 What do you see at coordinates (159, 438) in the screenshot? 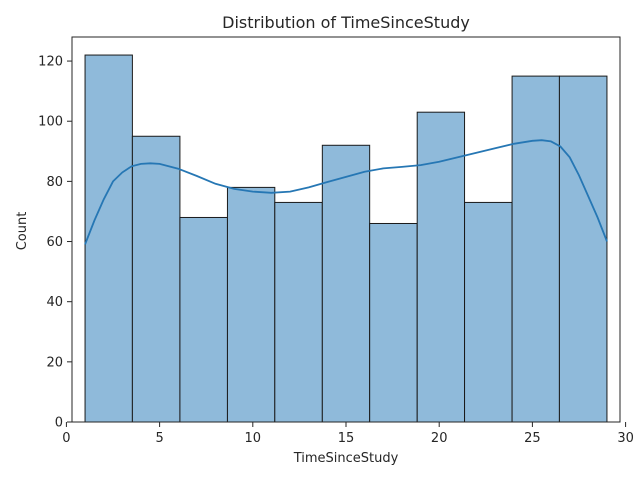
I see `x-tick-label: 5` at bounding box center [159, 438].